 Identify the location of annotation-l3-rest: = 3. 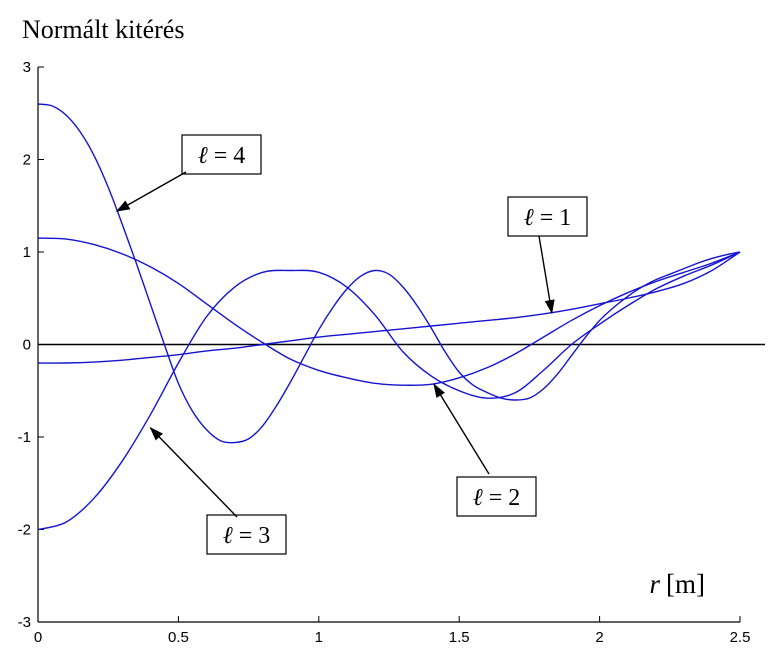
(252, 536).